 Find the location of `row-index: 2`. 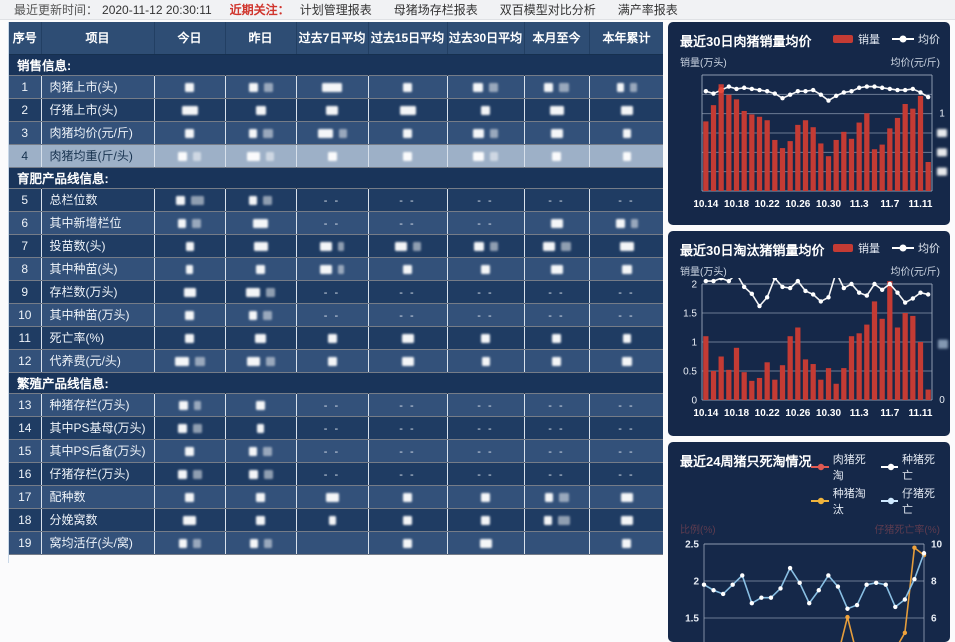

row-index: 2 is located at coordinates (25, 110).